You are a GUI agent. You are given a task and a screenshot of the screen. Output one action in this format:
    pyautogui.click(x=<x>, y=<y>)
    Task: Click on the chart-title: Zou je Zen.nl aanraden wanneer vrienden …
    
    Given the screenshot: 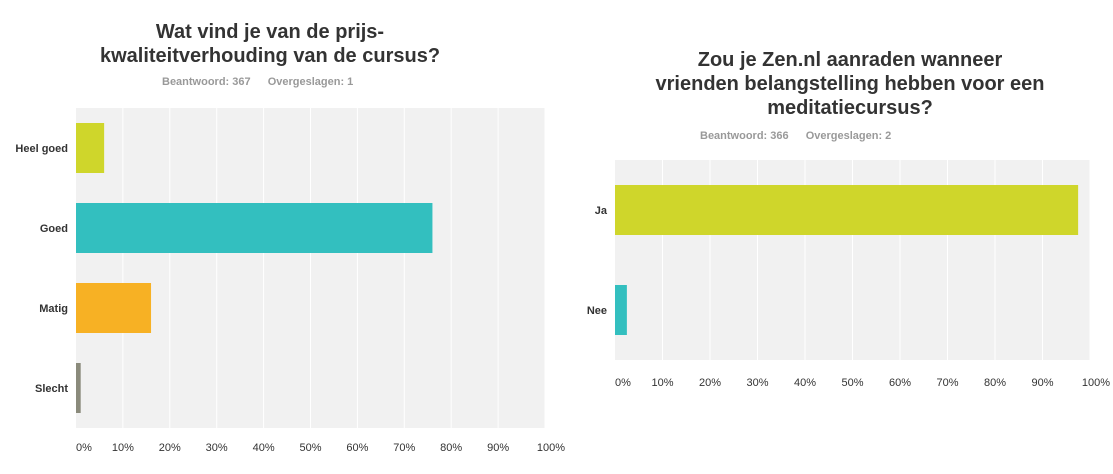 What is the action you would take?
    pyautogui.click(x=850, y=84)
    